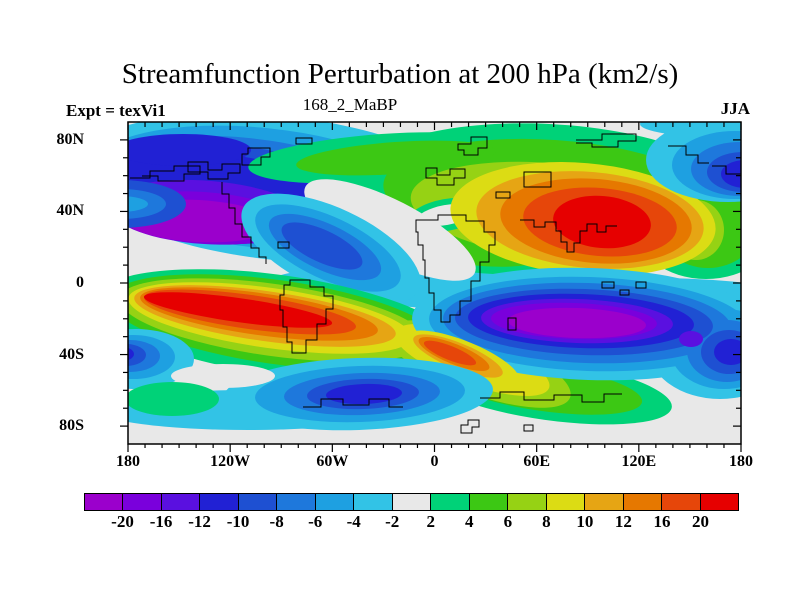 The height and width of the screenshot is (600, 800). I want to click on colorbar-label--20: -20, so click(122, 521).